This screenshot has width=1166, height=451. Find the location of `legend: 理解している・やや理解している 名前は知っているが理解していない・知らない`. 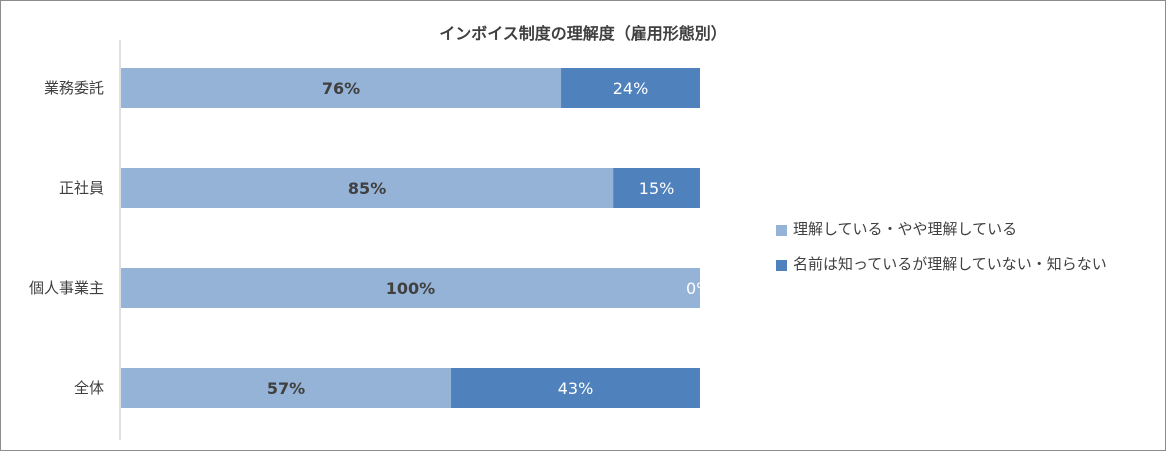

legend: 理解している・やや理解している 名前は知っているが理解していない・知らない is located at coordinates (941, 253).